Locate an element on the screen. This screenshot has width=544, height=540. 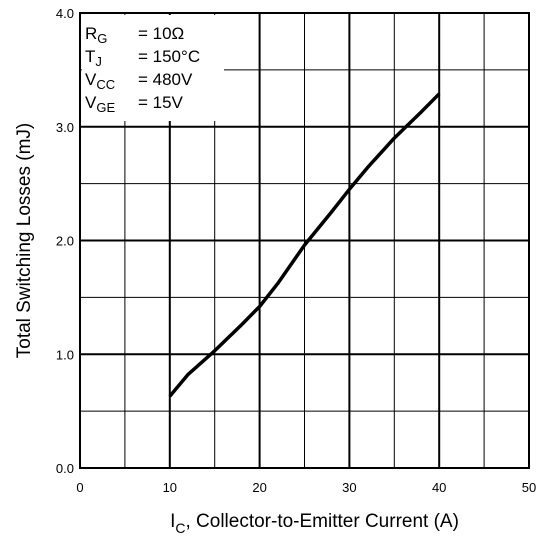
annotation-symbol: R is located at coordinates (91, 33).